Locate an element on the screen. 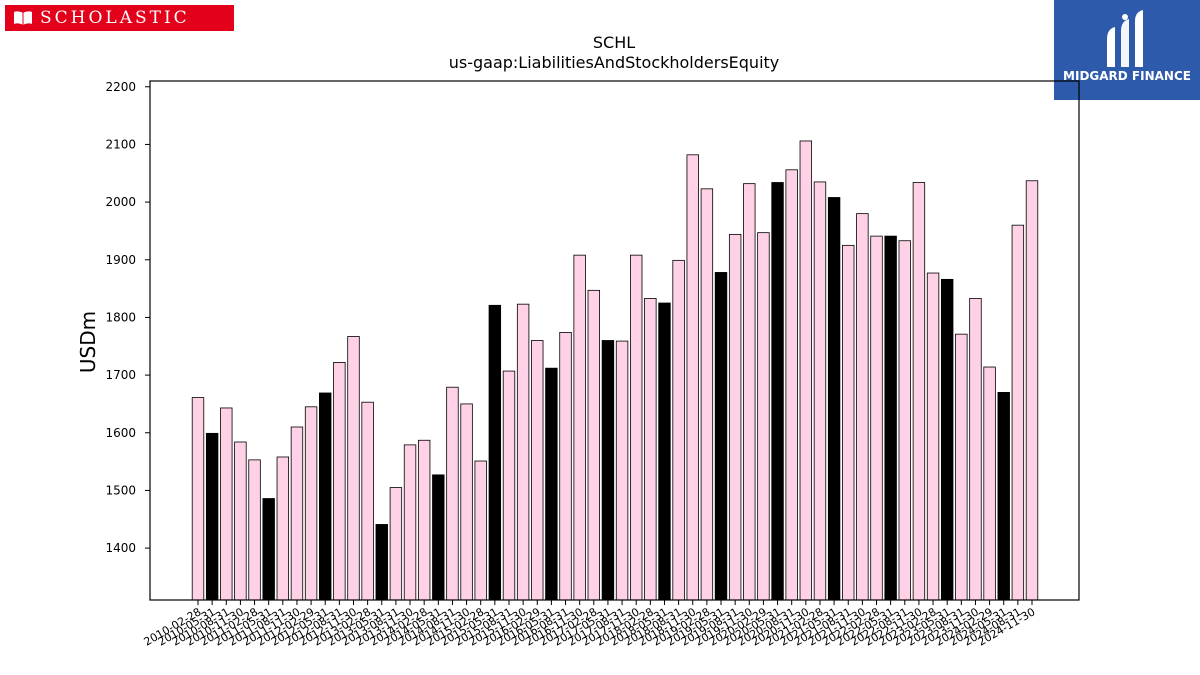  y-axis-label: USDm is located at coordinates (88, 342).